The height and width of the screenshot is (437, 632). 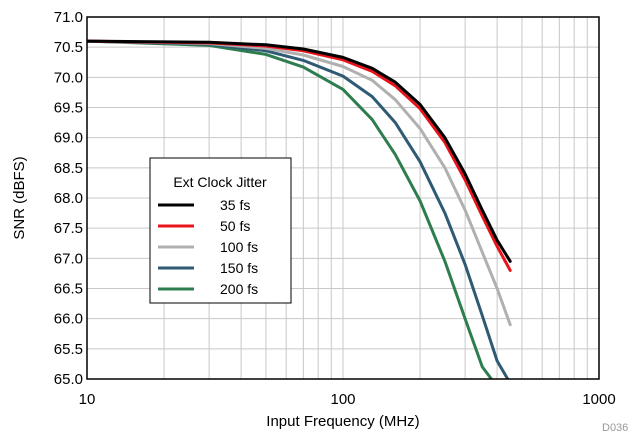 What do you see at coordinates (342, 399) in the screenshot?
I see `x-tick-label: 100` at bounding box center [342, 399].